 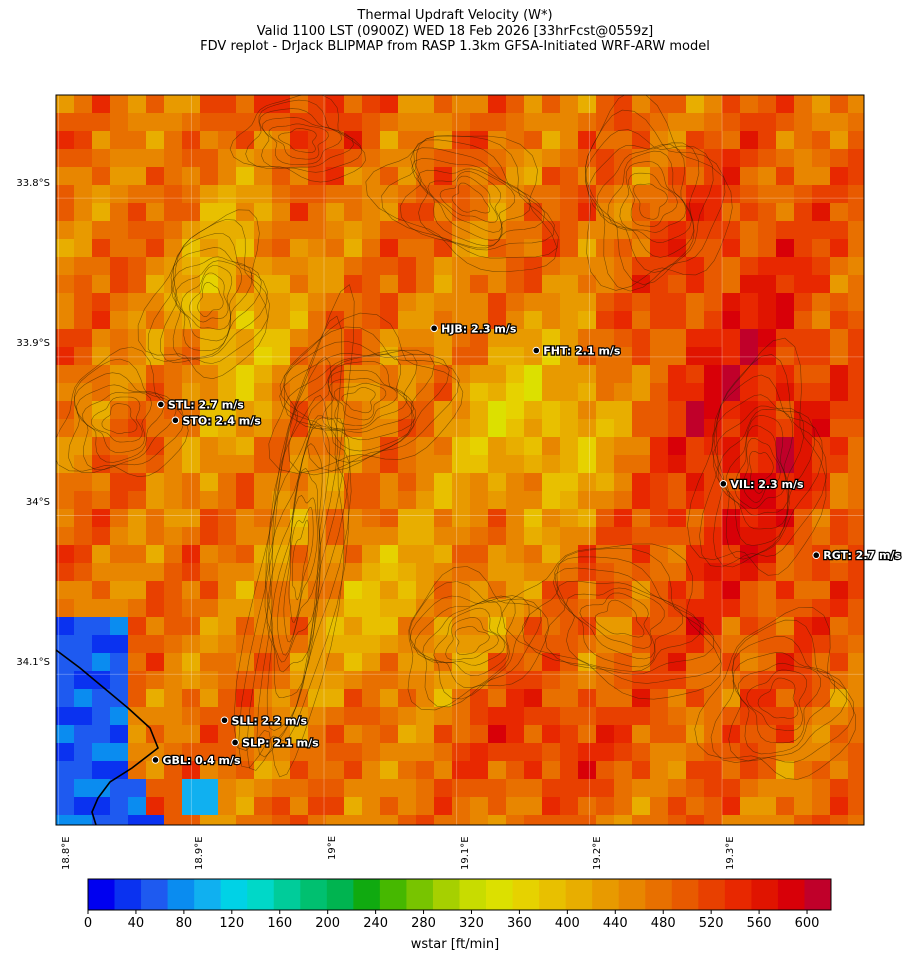 I want to click on colorbar-tick-label: 320, so click(x=471, y=923).